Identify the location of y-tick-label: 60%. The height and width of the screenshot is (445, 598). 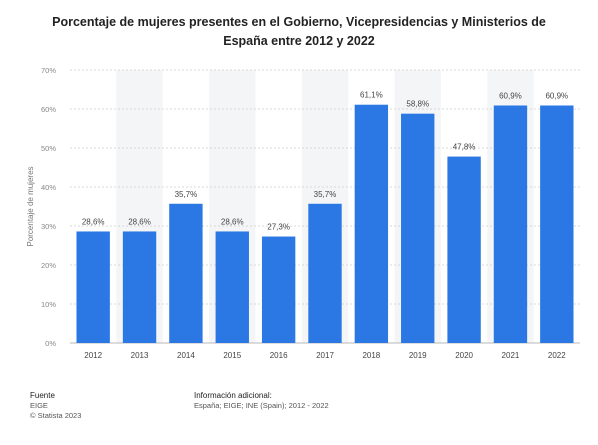
(48, 109).